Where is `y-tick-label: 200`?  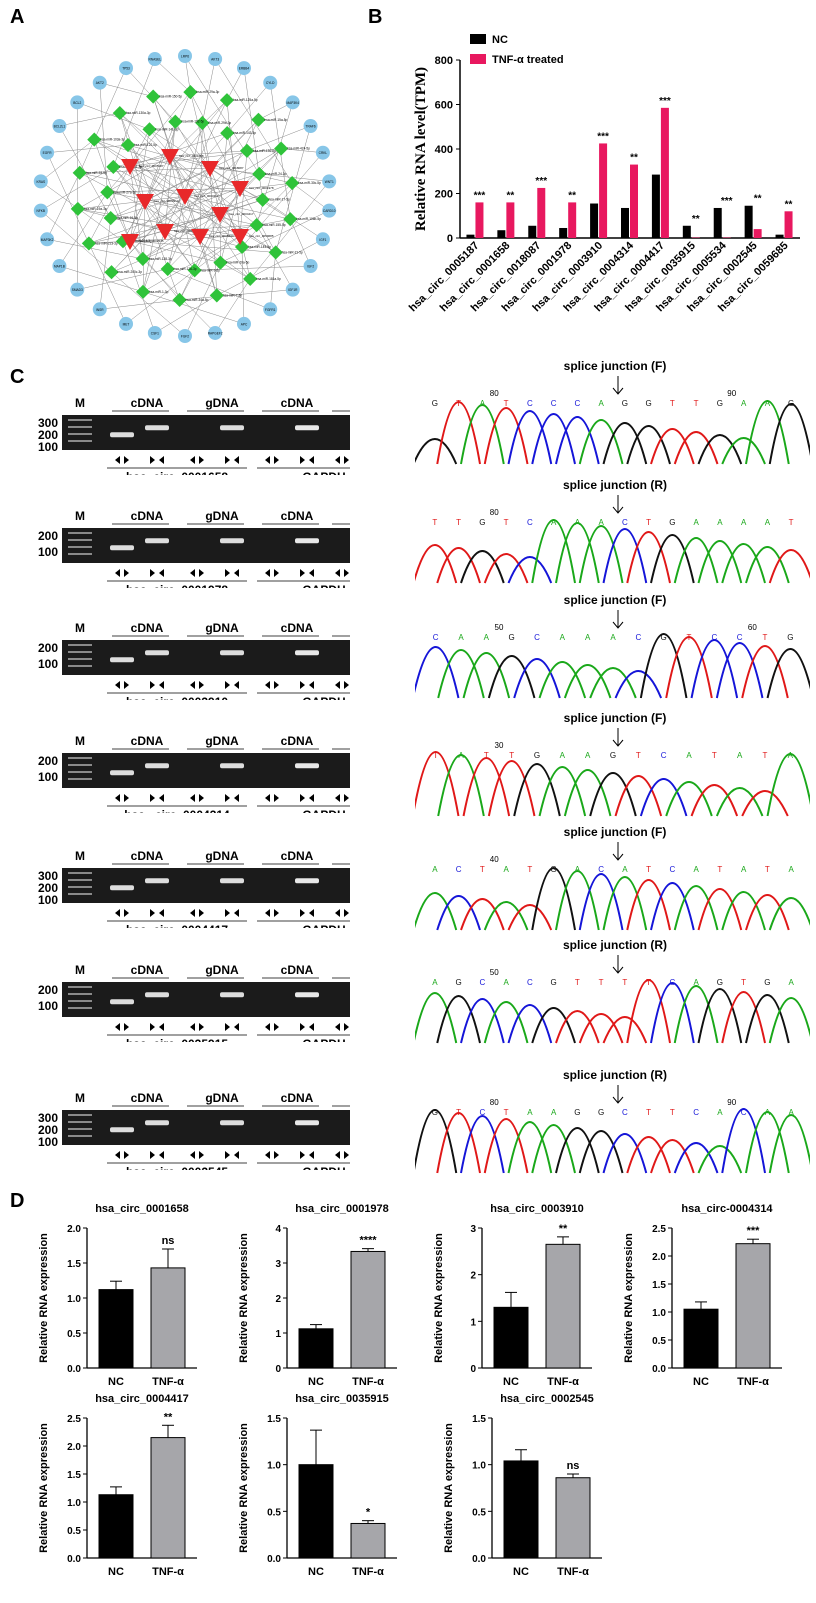
y-tick-label: 200 is located at coordinates (444, 195).